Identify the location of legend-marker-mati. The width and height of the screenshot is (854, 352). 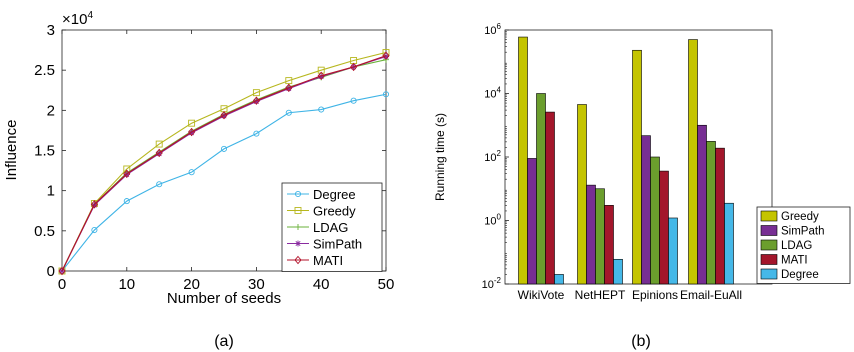
(298, 260).